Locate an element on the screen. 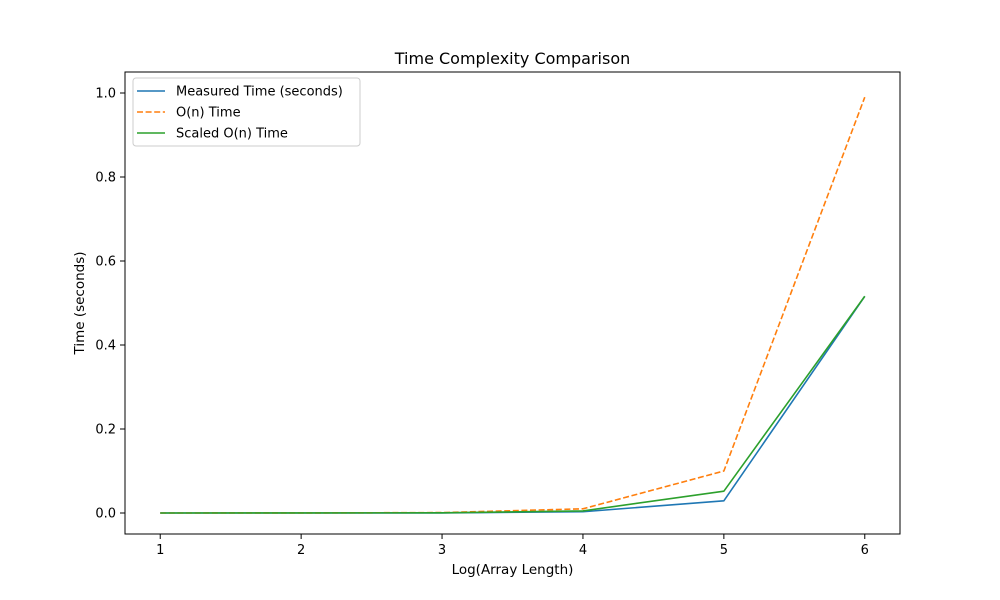  y-tick-label: 0.0 is located at coordinates (105, 514).